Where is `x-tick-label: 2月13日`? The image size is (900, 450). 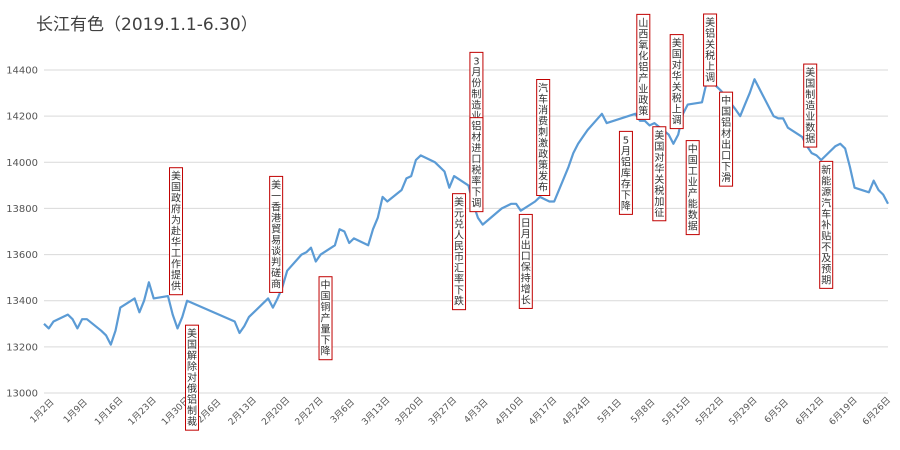
x-tick-label: 2月13日 is located at coordinates (242, 411).